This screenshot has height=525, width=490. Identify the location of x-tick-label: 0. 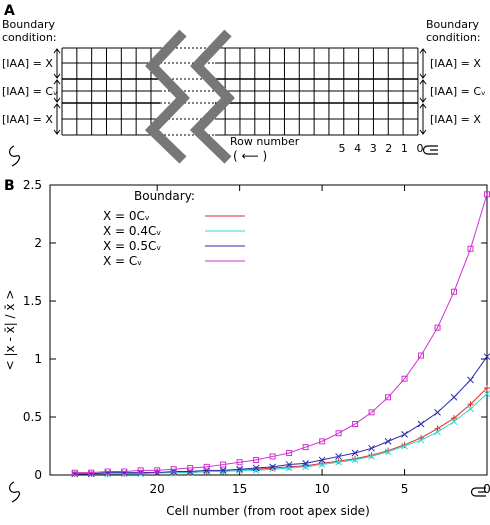
(486, 489).